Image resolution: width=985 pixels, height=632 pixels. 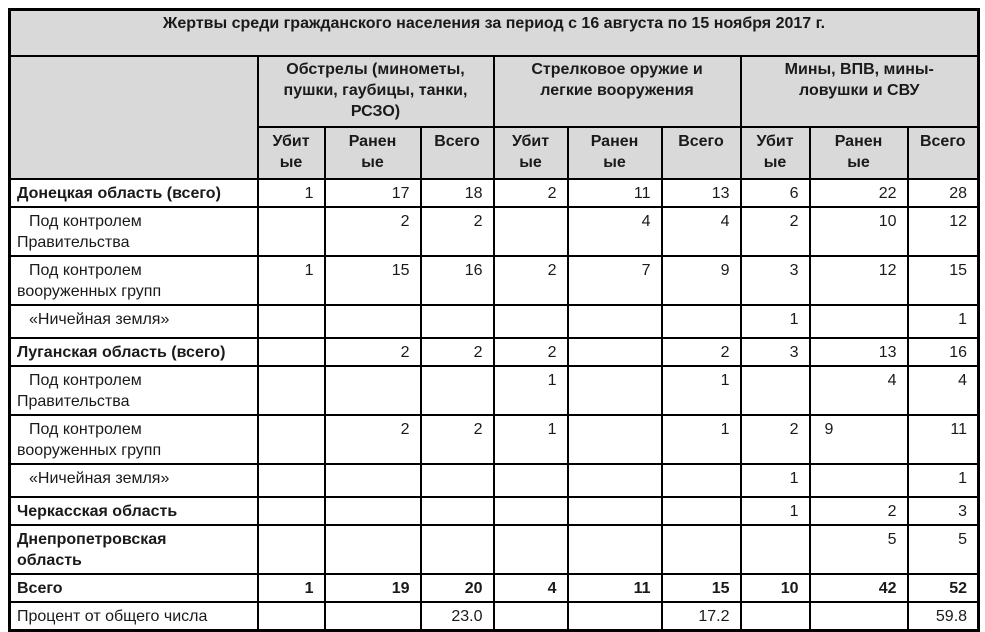 I want to click on table-row: Всего 1 19 20 4 11 15 10 42 52, so click(x=494, y=587).